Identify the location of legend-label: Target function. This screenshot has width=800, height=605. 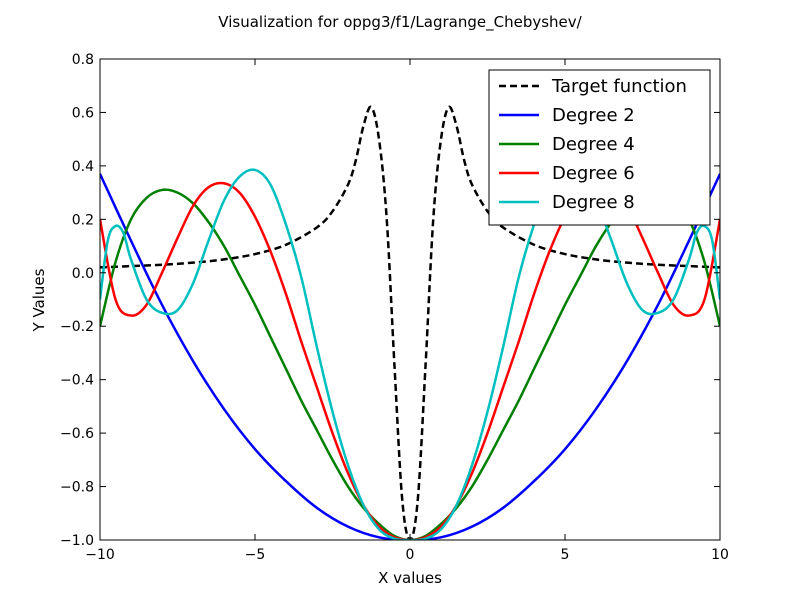
(619, 86).